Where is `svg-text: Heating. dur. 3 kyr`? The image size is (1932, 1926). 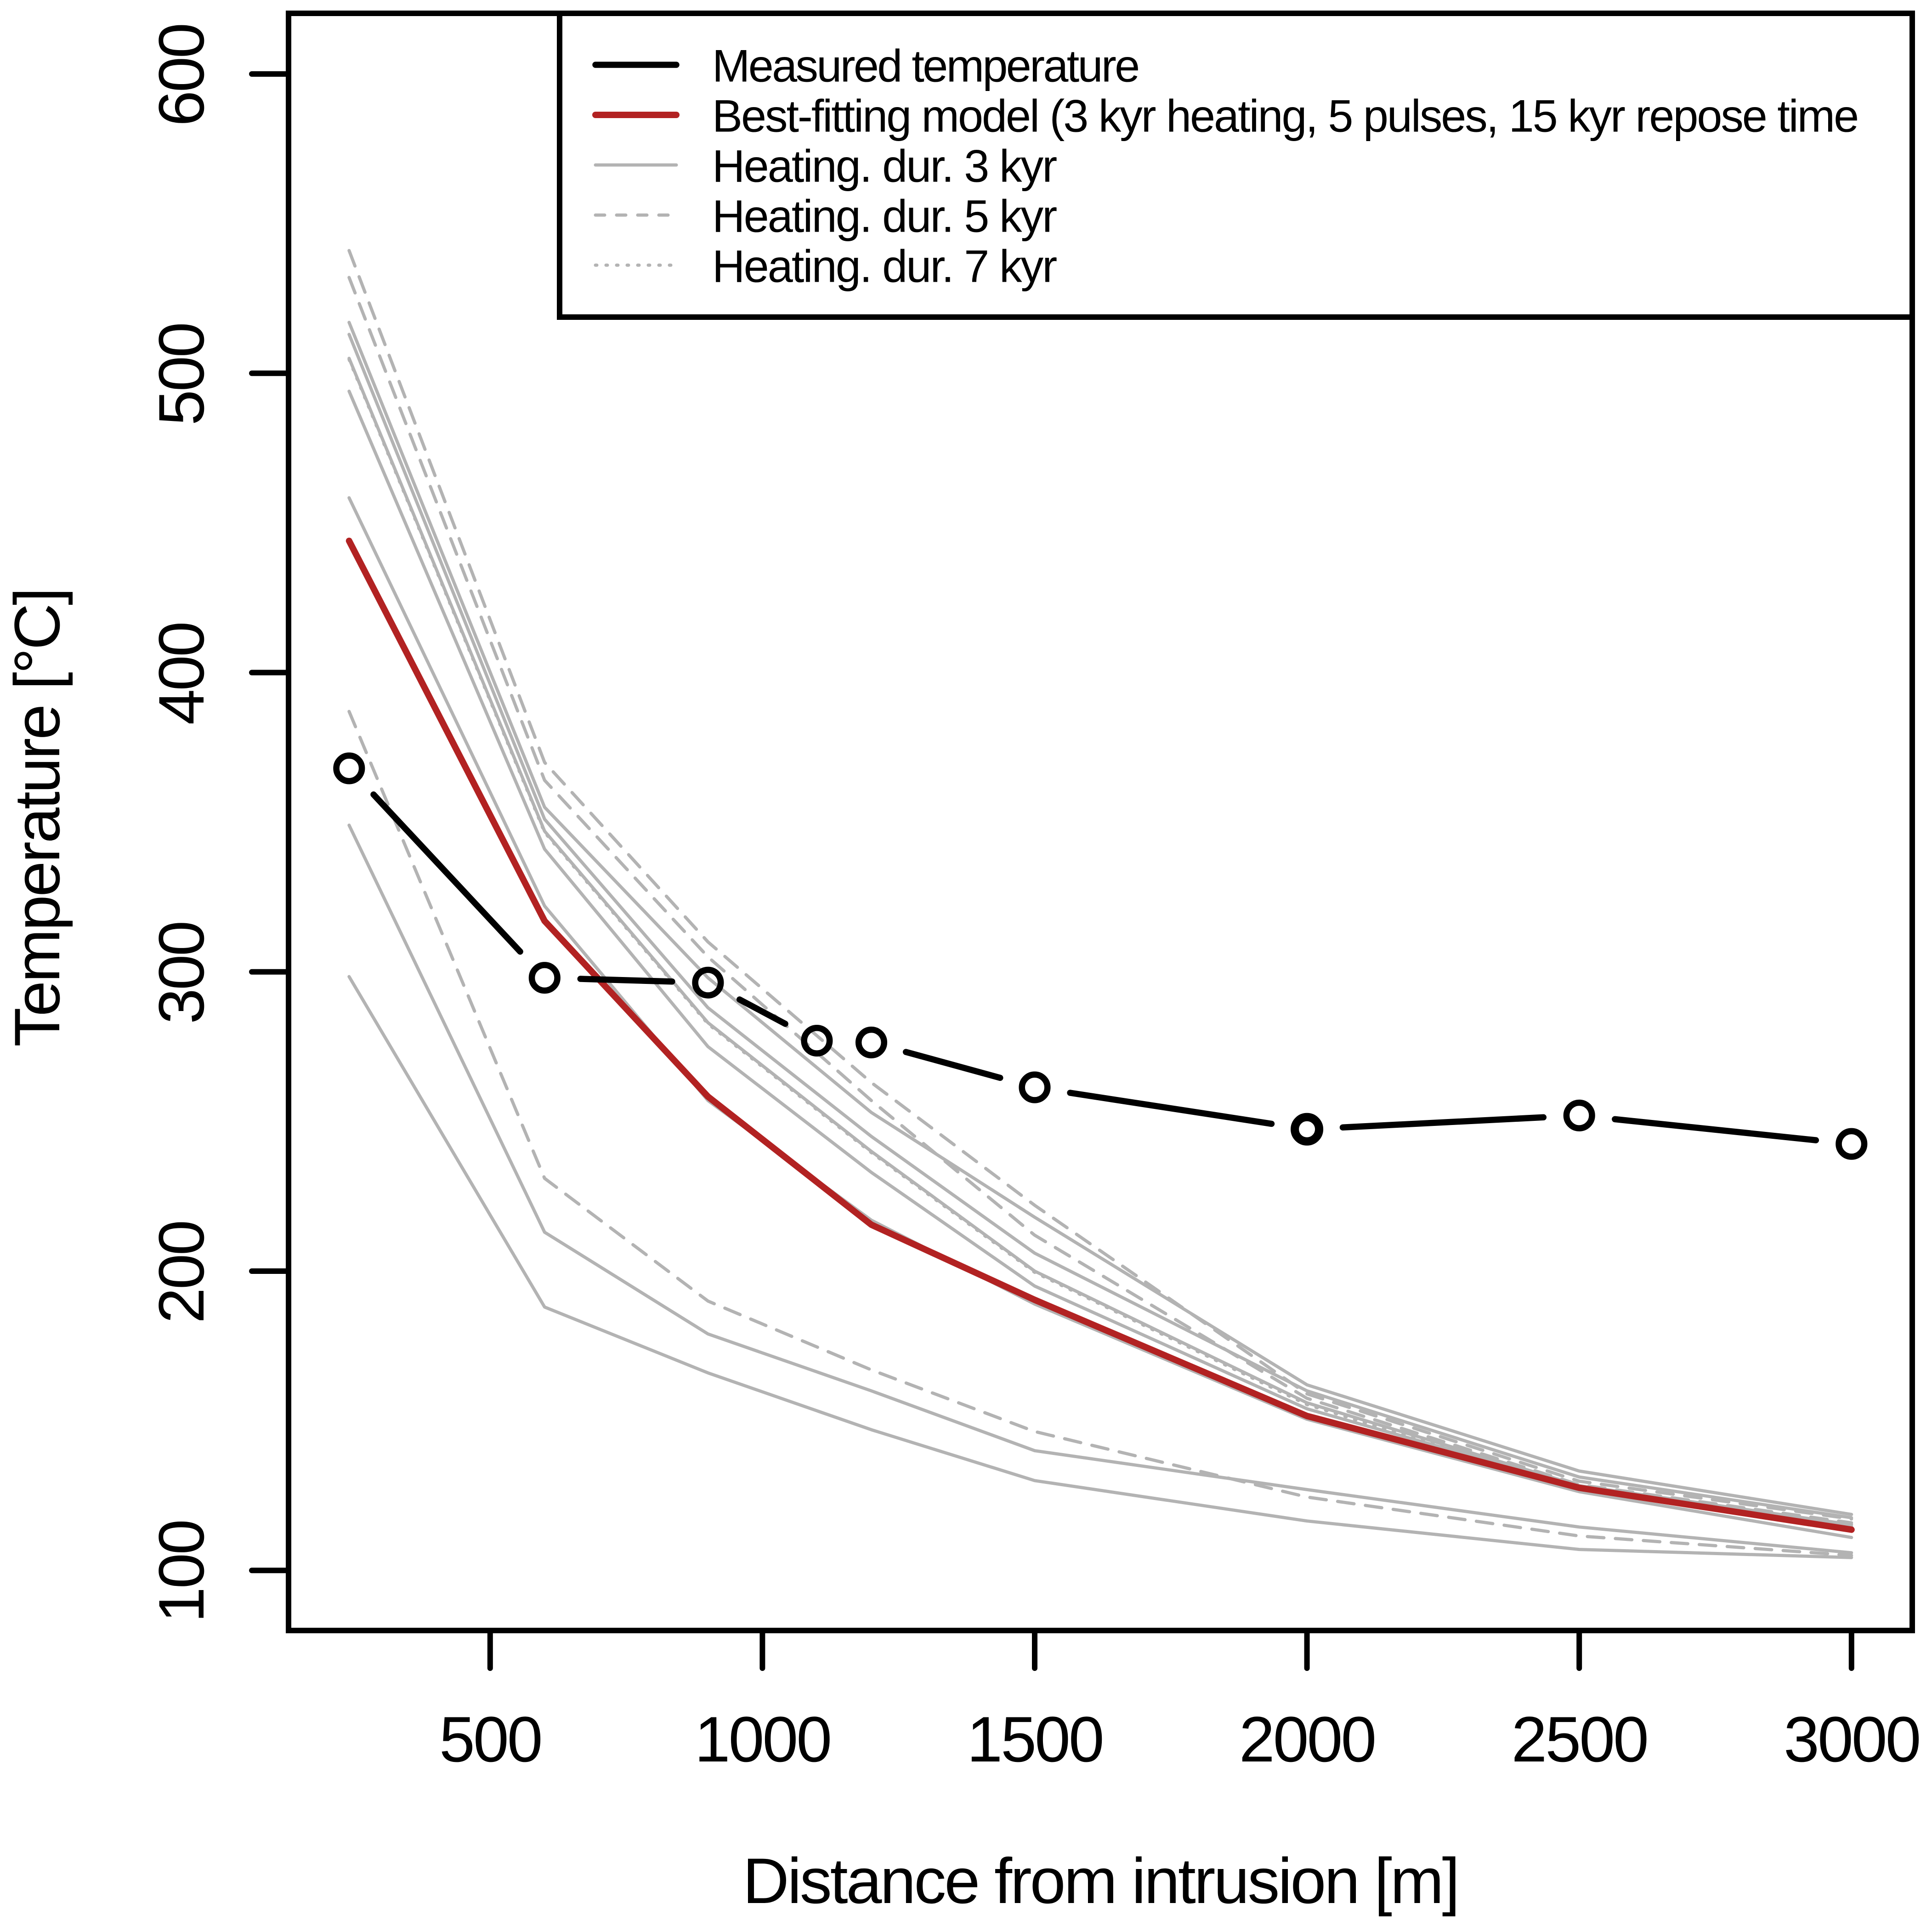 svg-text: Heating. dur. 3 kyr is located at coordinates (884, 166).